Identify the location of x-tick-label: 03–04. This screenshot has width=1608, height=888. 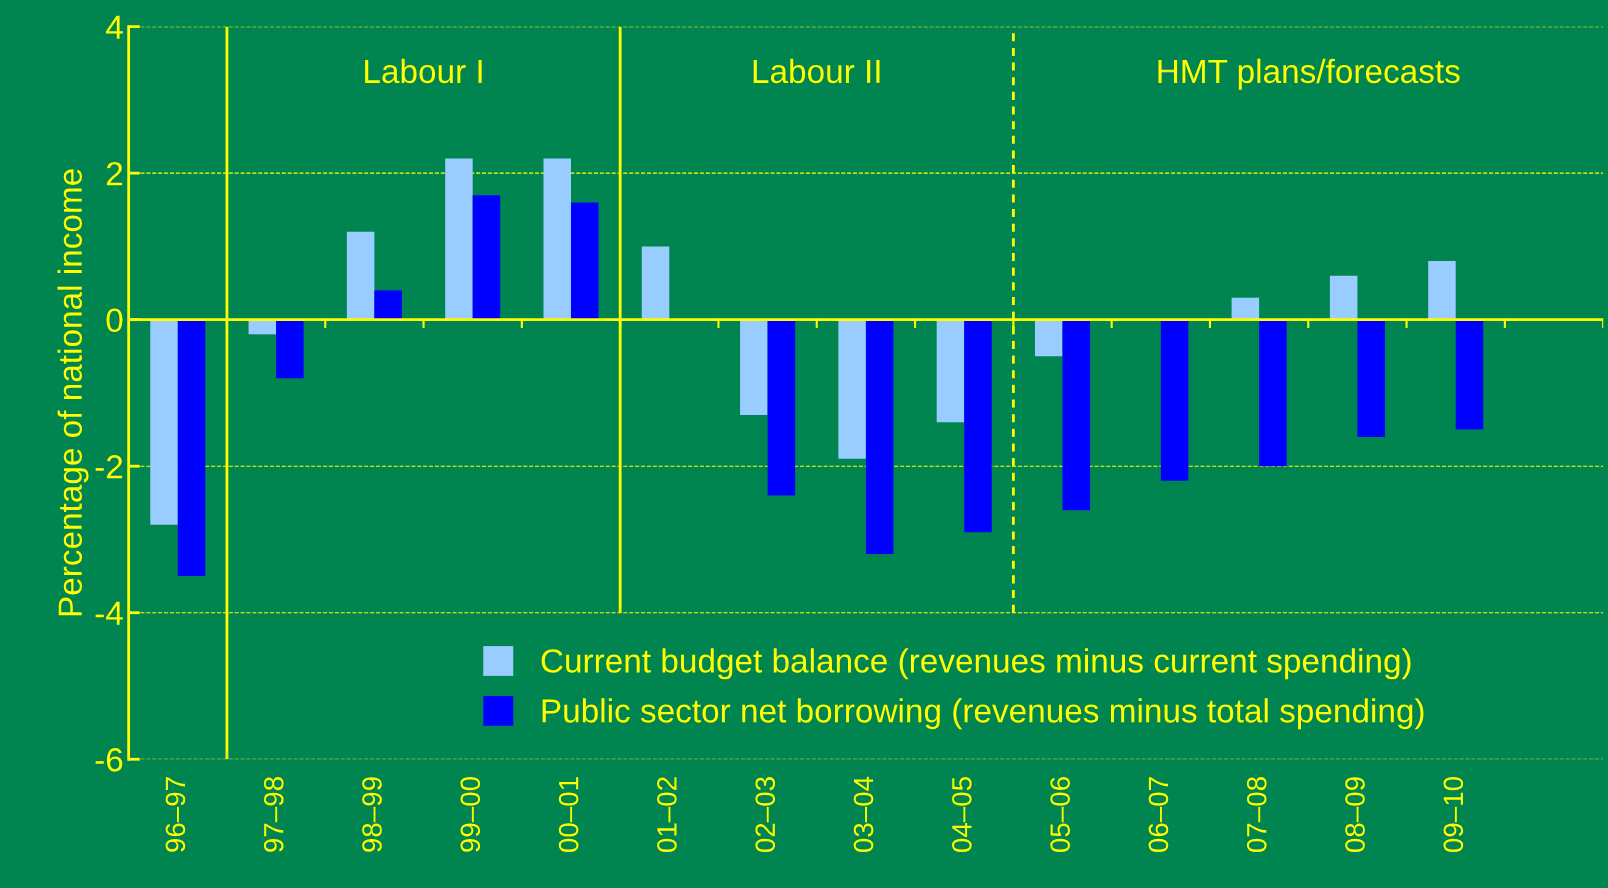
(863, 814).